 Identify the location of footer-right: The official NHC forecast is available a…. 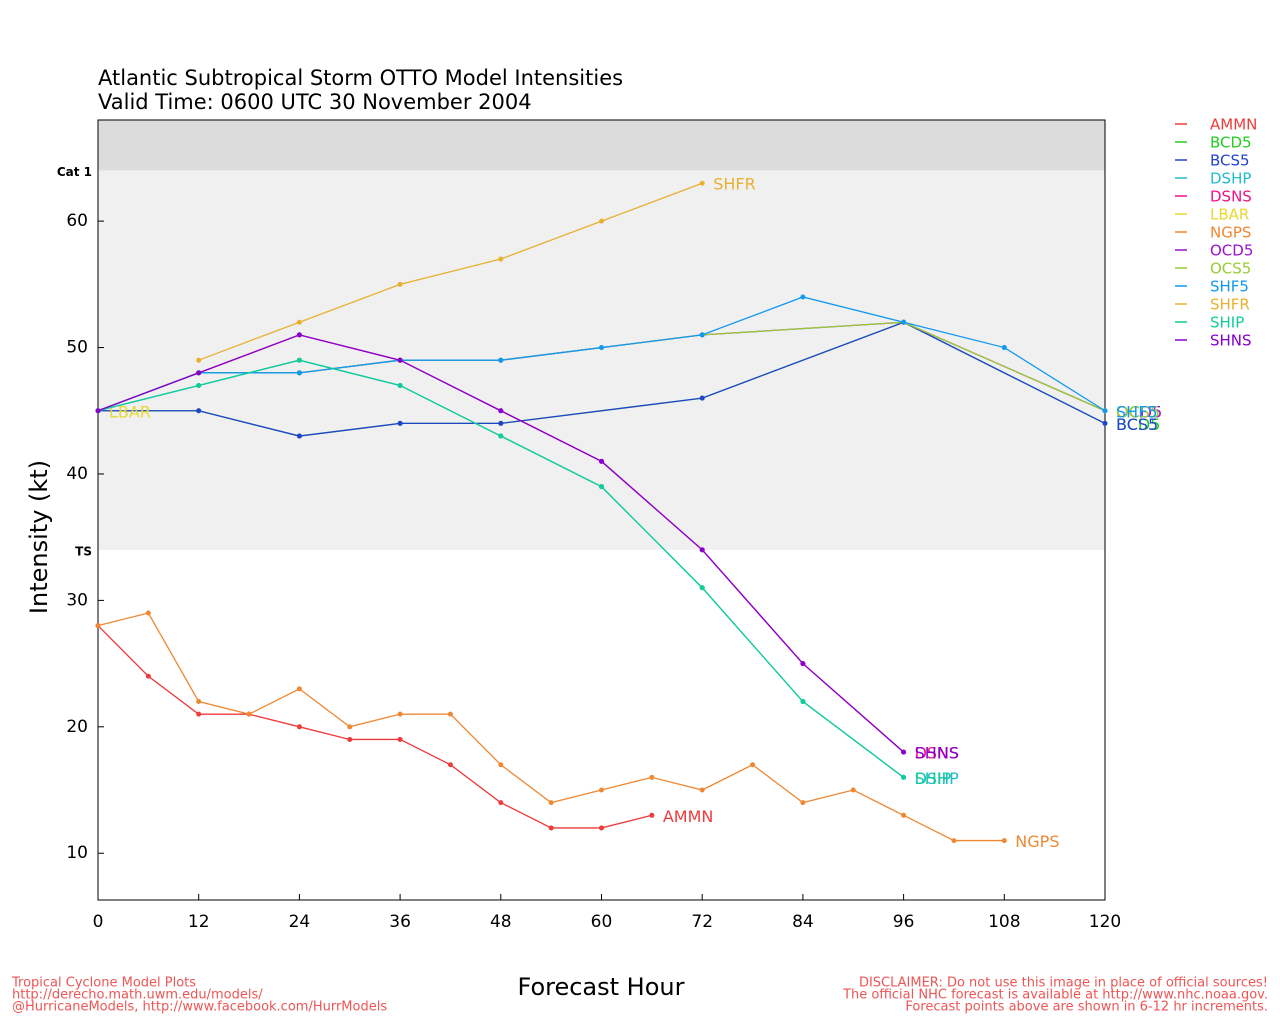
(1055, 995).